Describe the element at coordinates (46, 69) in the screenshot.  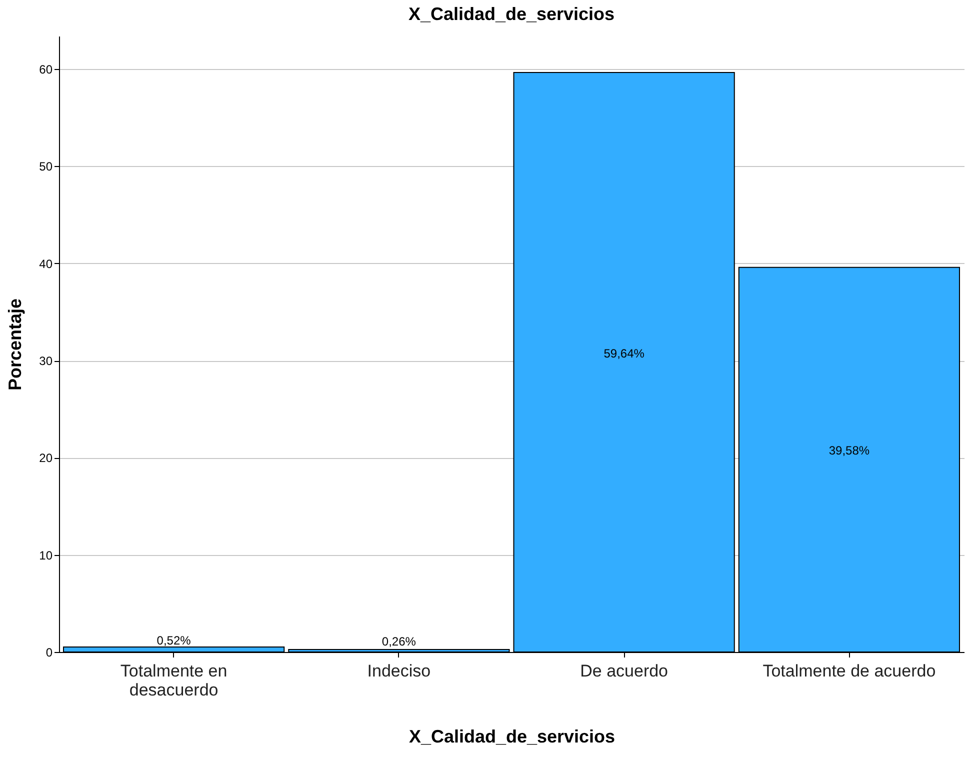
I see `y-tick-label: 60` at that location.